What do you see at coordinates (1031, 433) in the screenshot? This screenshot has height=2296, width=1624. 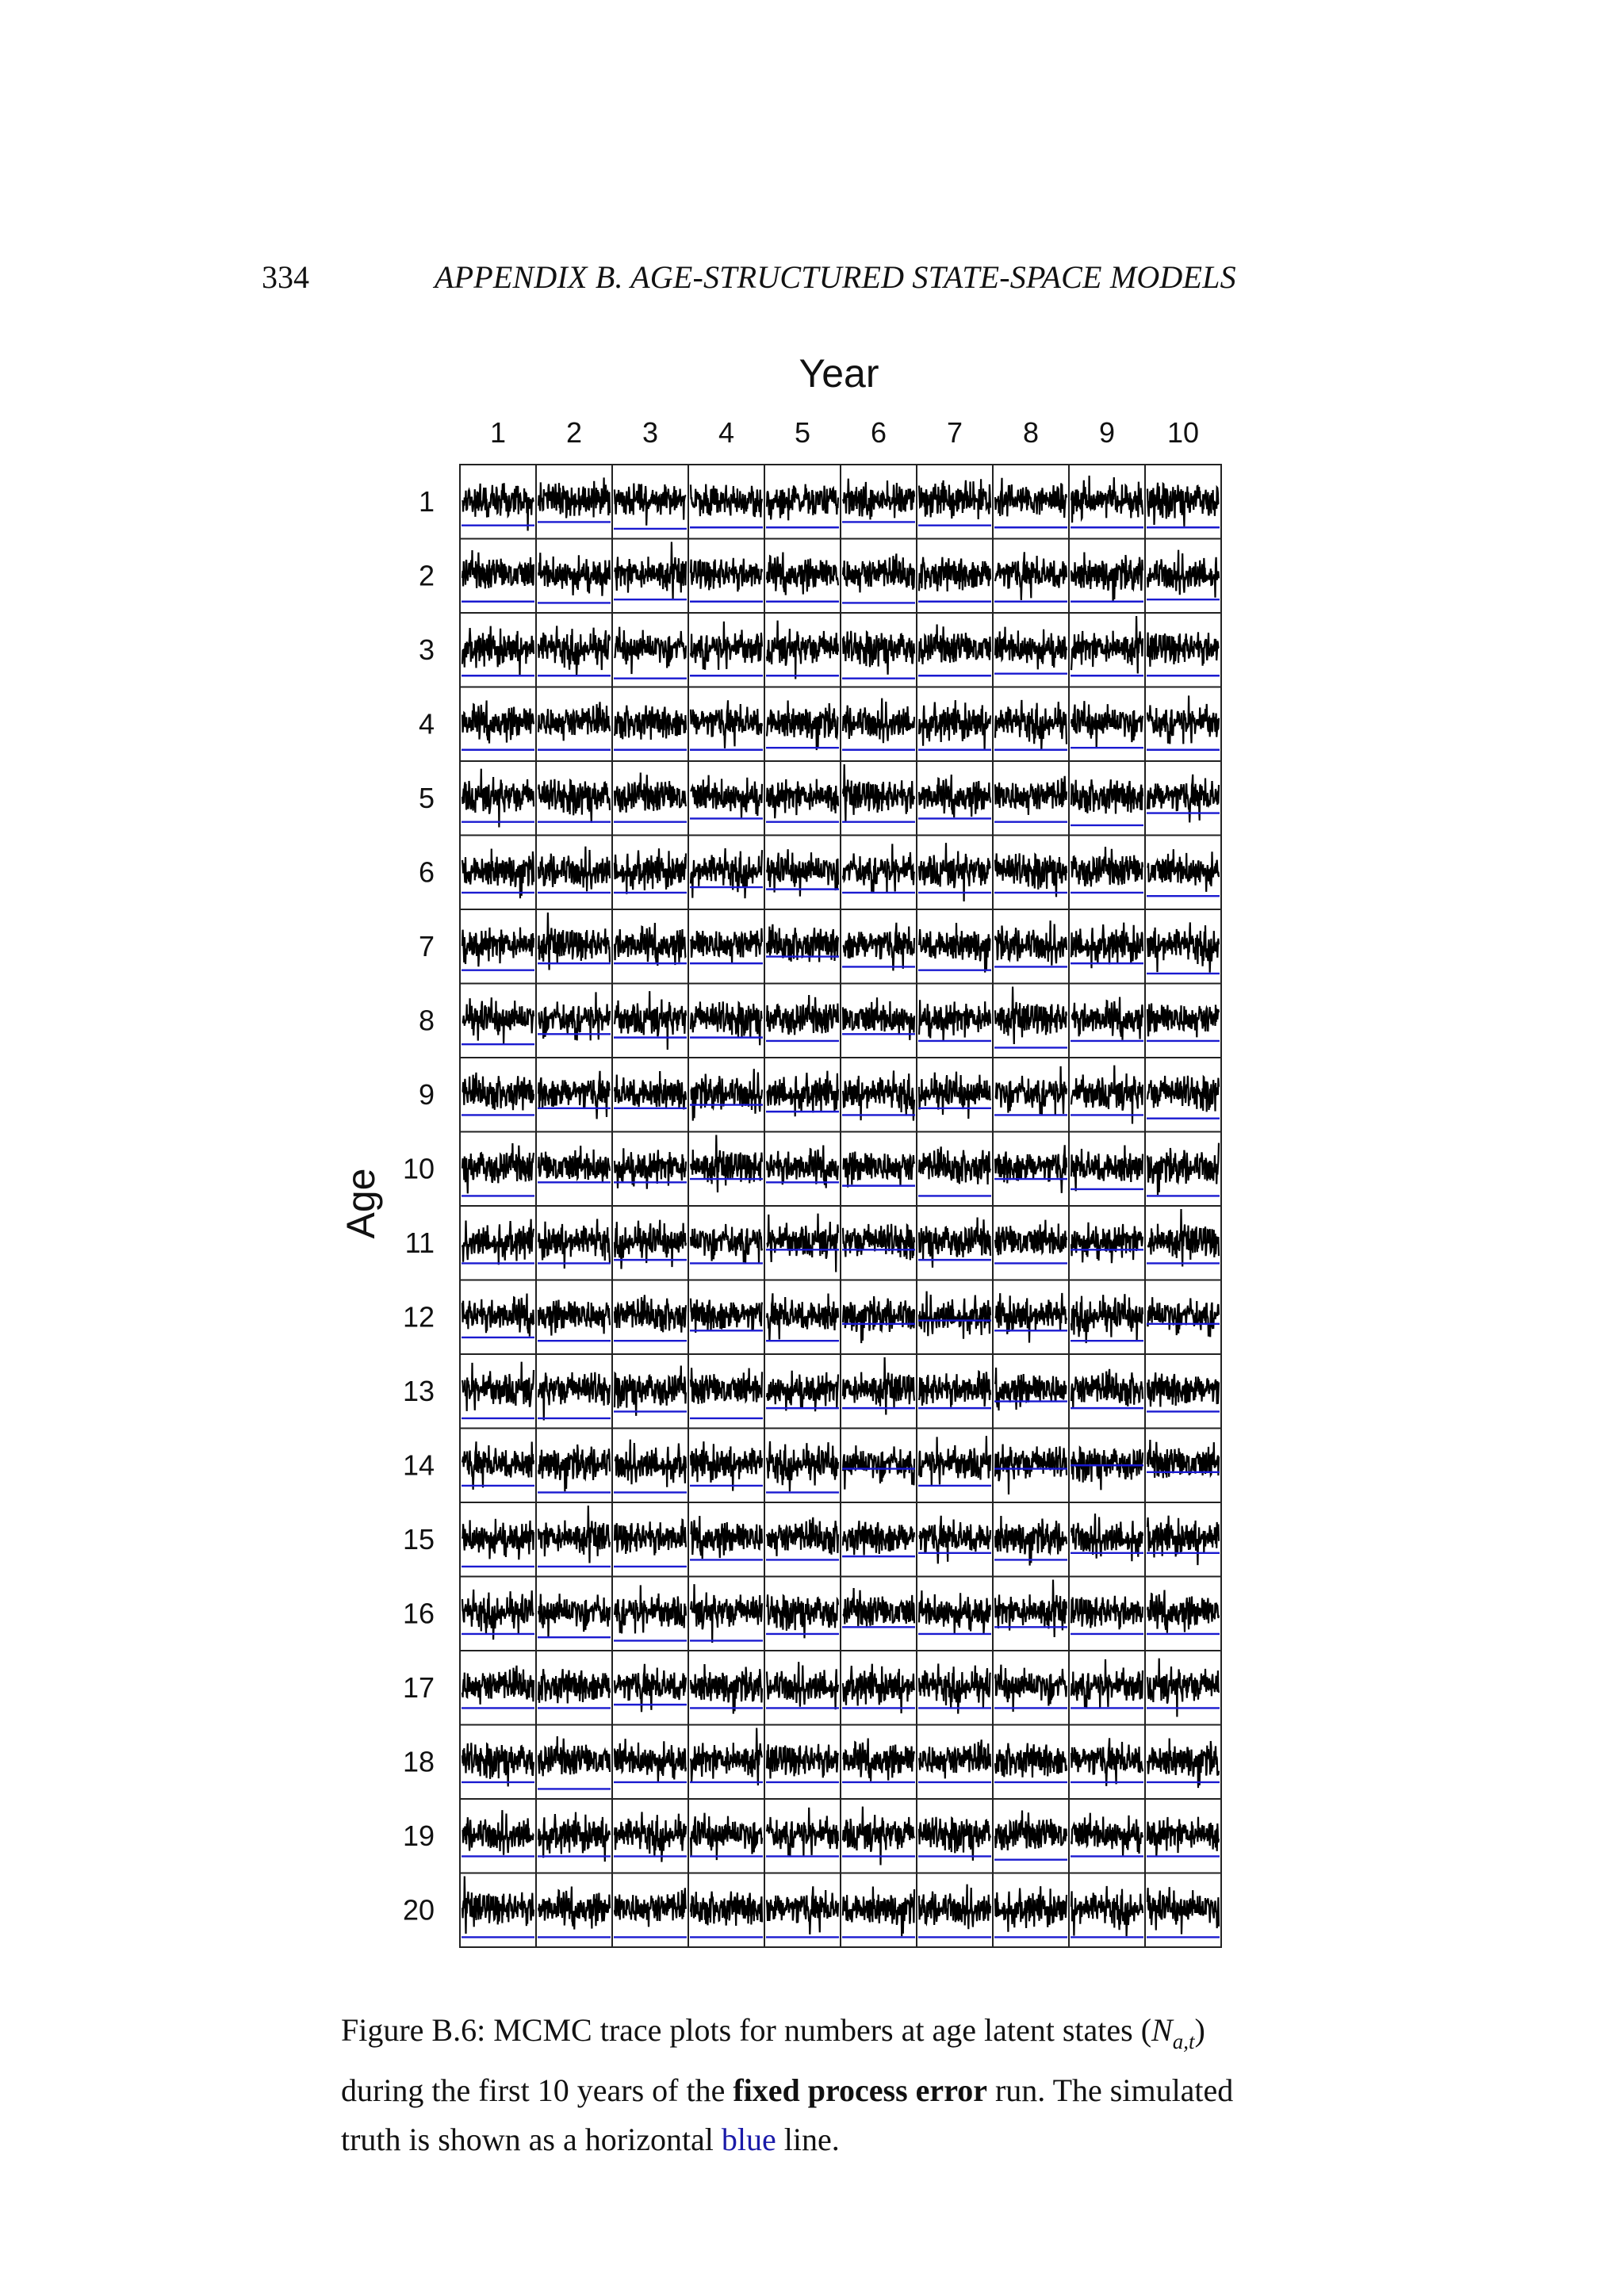 I see `column-label: 8` at bounding box center [1031, 433].